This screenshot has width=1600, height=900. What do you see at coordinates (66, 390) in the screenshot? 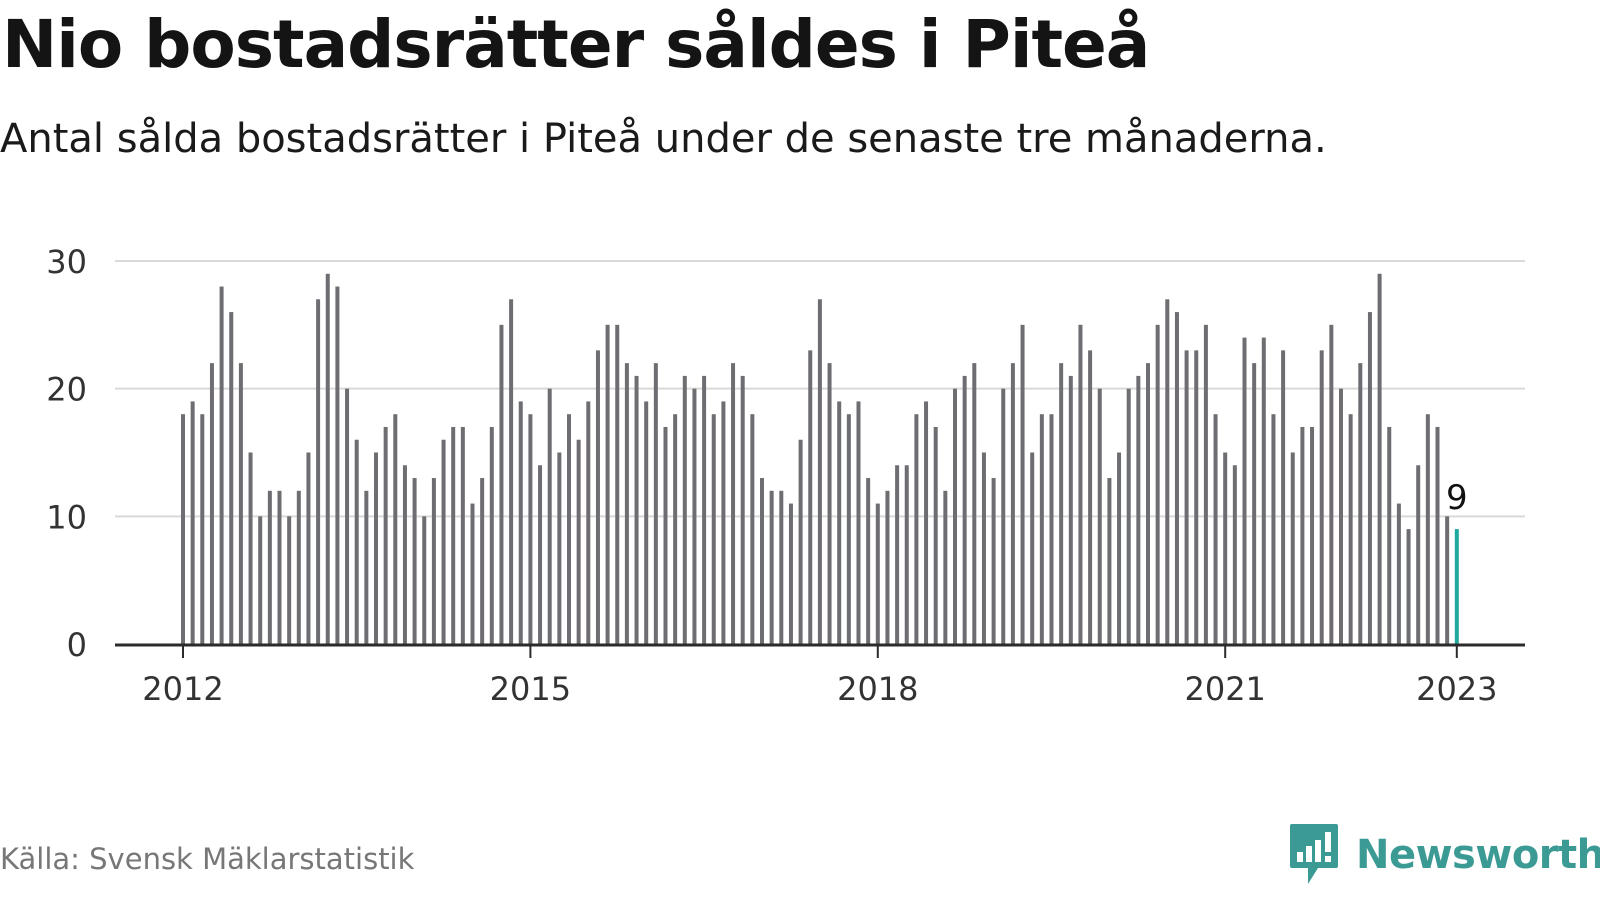
I see `y-tick-label-20: 20` at bounding box center [66, 390].